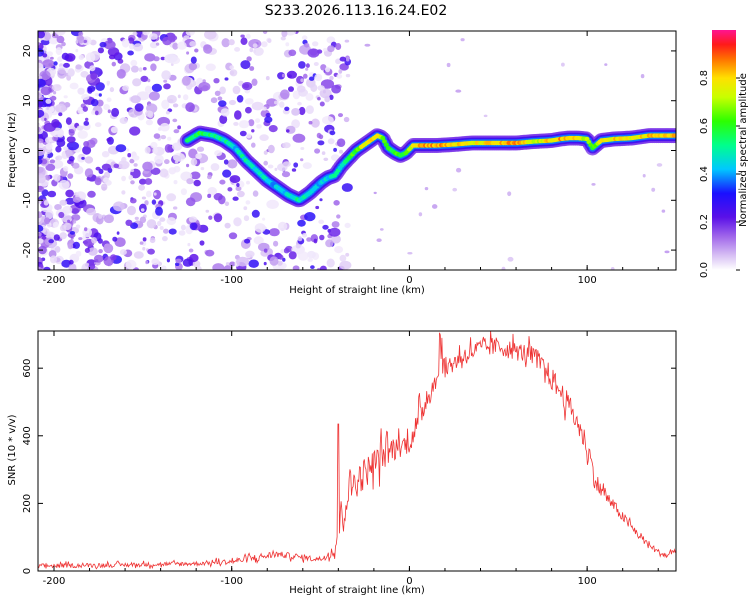 Image resolution: width=750 pixels, height=600 pixels. What do you see at coordinates (384, 141) in the screenshot?
I see `ridge-point` at bounding box center [384, 141].